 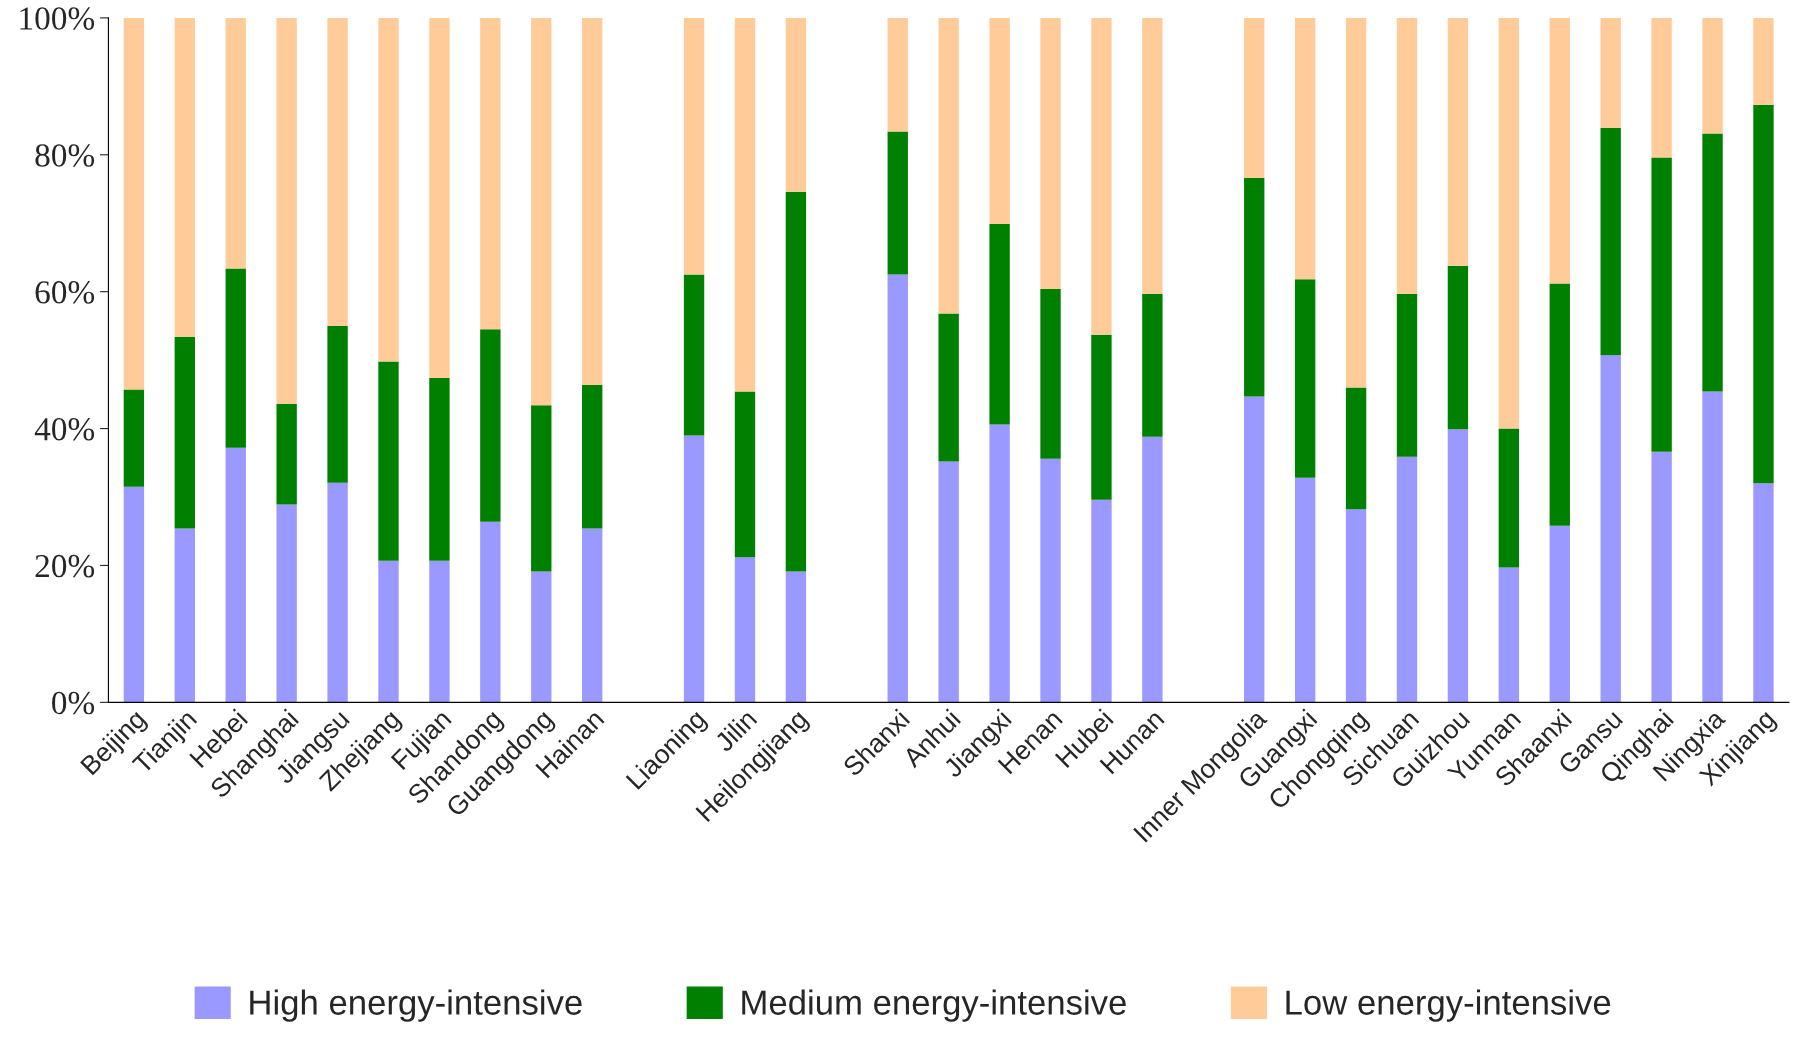 What do you see at coordinates (57, 18) in the screenshot?
I see `y-tick-label: 100%` at bounding box center [57, 18].